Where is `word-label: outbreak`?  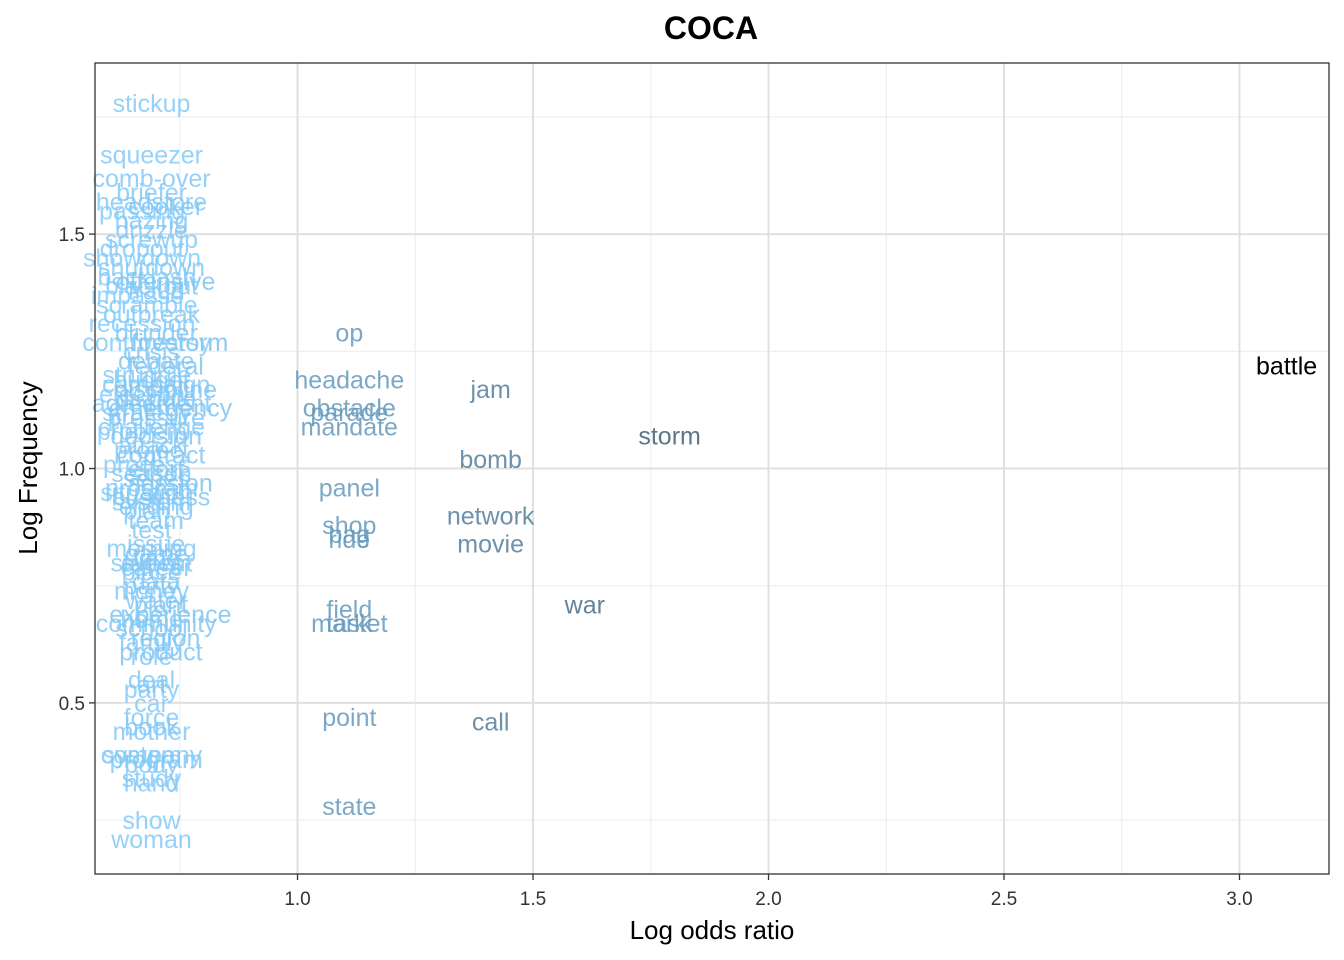
word-label: outbreak is located at coordinates (152, 315).